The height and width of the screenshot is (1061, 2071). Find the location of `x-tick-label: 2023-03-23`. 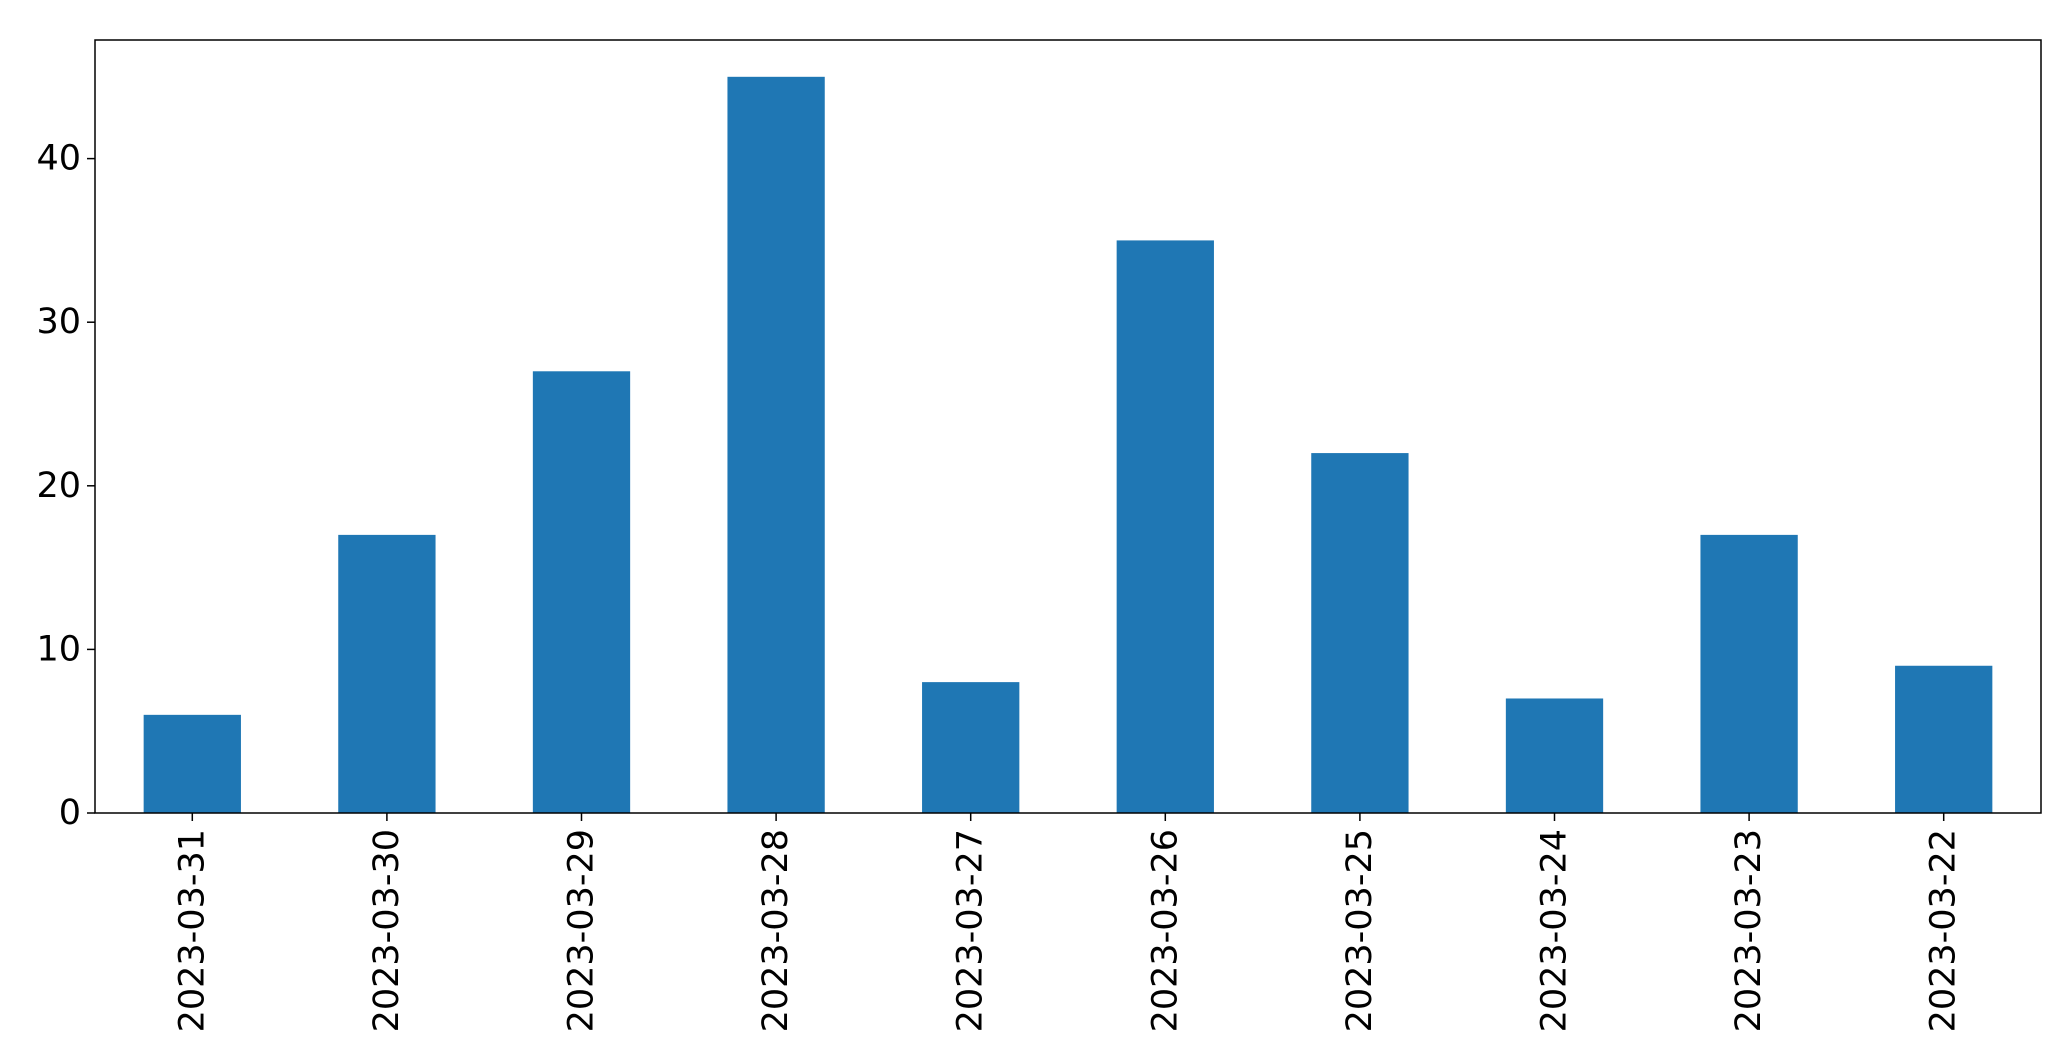

x-tick-label: 2023-03-23 is located at coordinates (1749, 930).